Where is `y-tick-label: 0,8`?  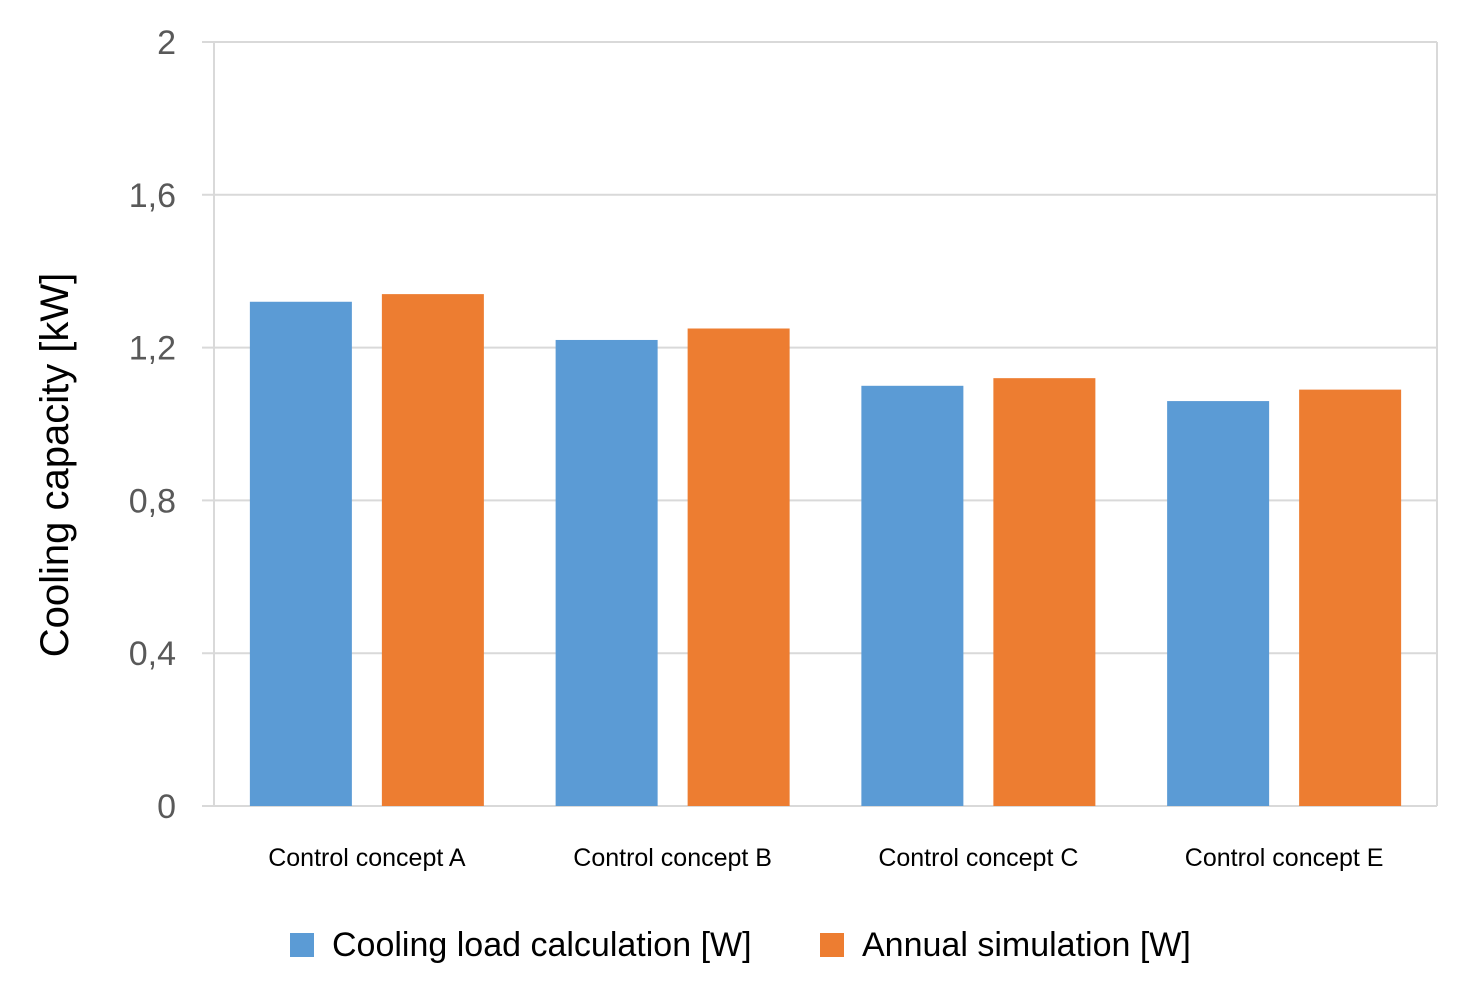 y-tick-label: 0,8 is located at coordinates (152, 501).